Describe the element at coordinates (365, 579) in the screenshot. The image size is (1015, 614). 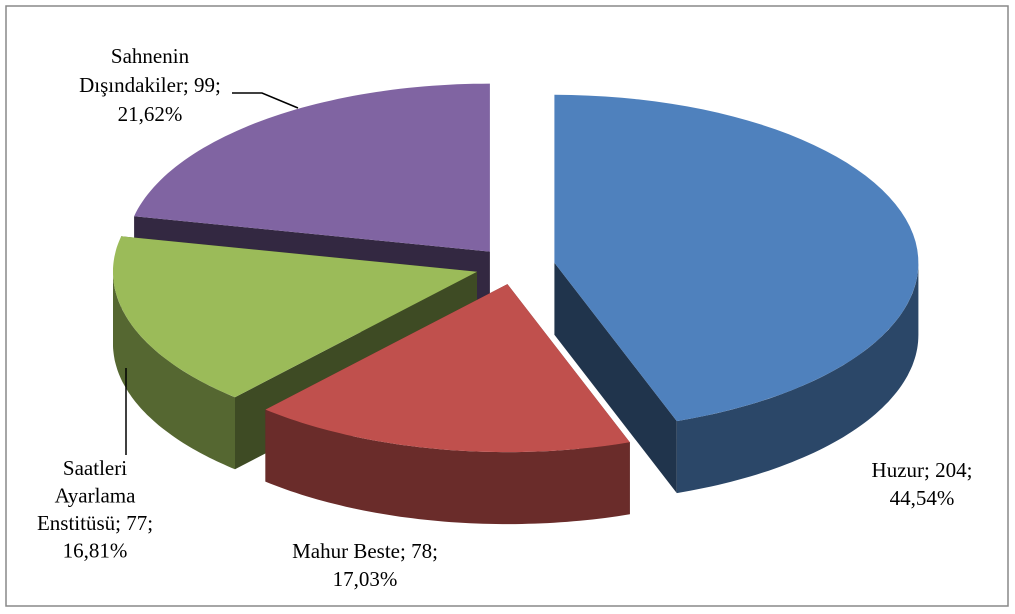
I see `data-label: 17,03%` at that location.